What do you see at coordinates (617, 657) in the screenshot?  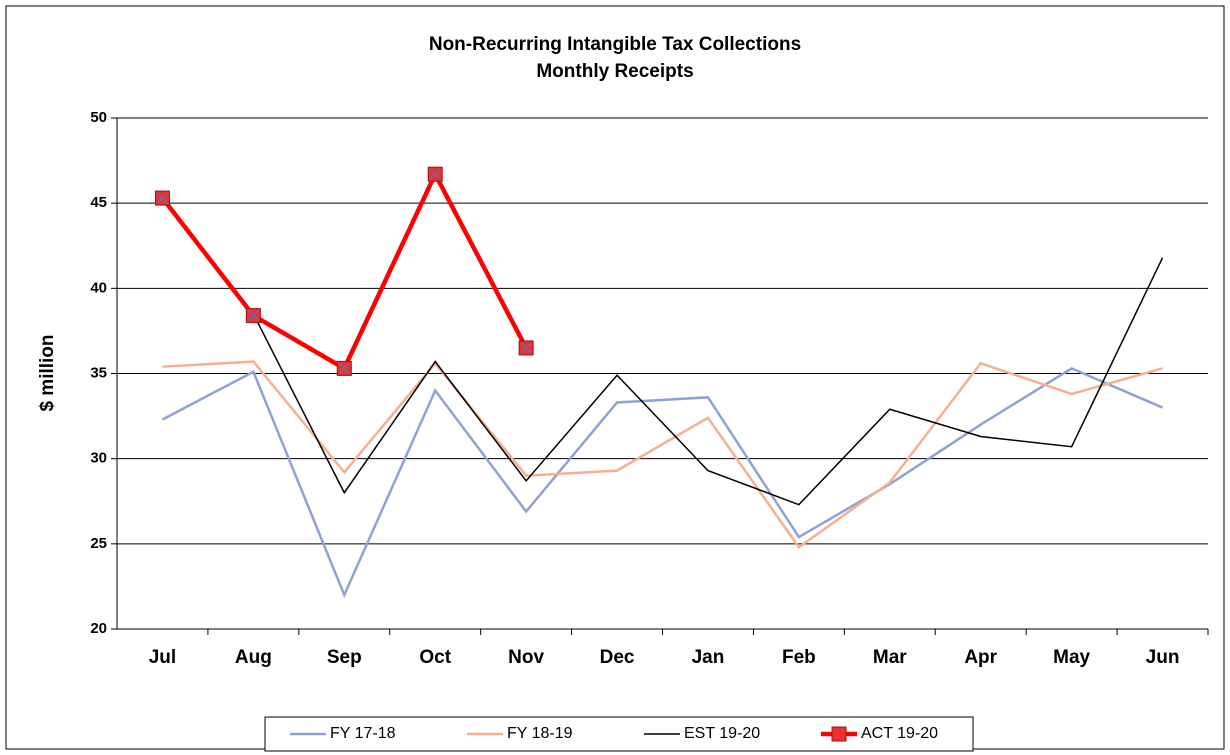 I see `x-tick-label: Dec` at bounding box center [617, 657].